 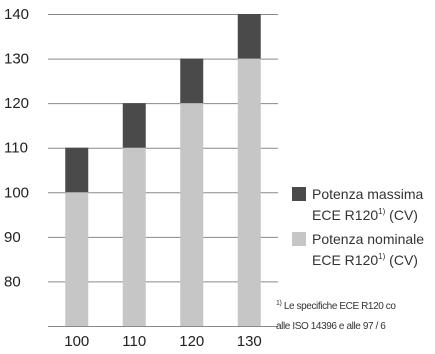 What do you see at coordinates (76, 341) in the screenshot?
I see `x-tick-label: 100` at bounding box center [76, 341].